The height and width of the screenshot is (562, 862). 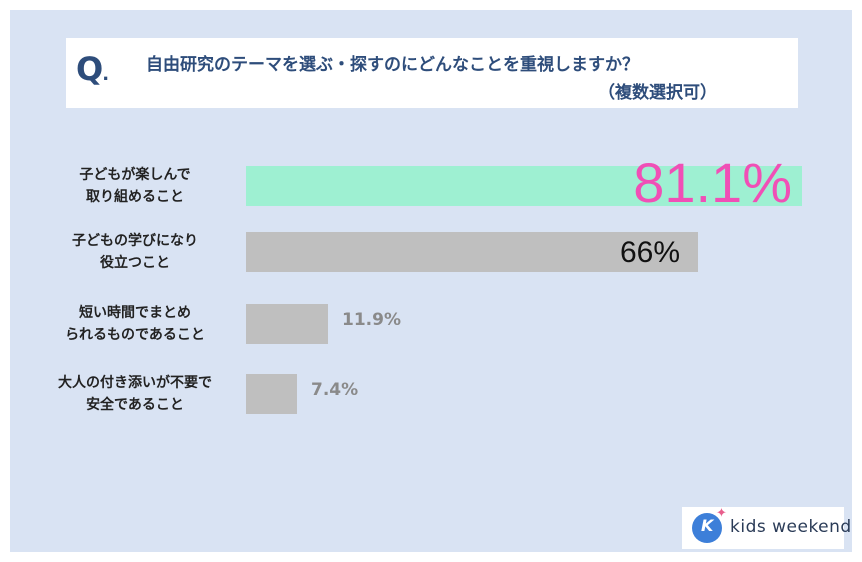 What do you see at coordinates (135, 383) in the screenshot?
I see `category-label-line: 大人の付き添いが不要で` at bounding box center [135, 383].